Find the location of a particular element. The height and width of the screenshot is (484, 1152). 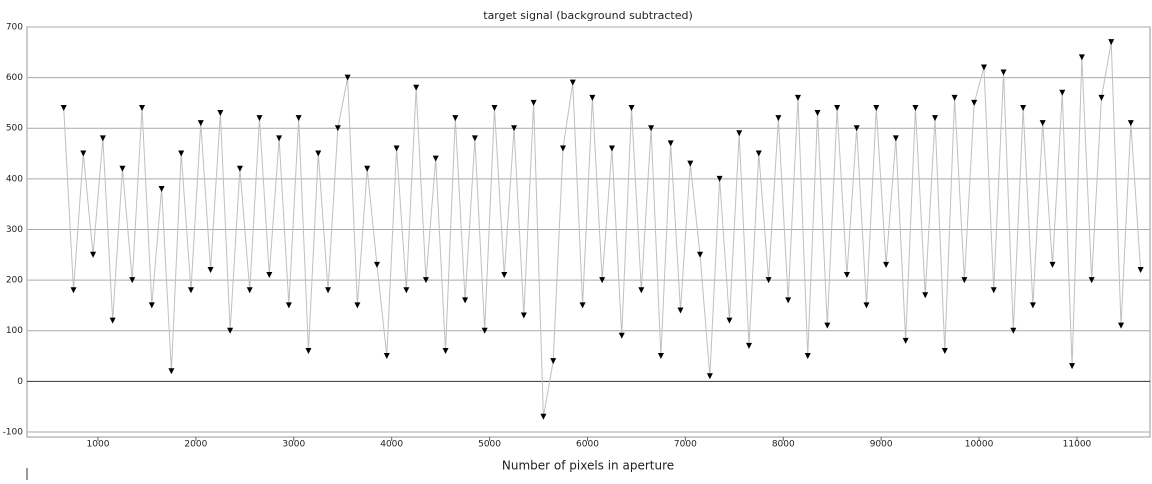

x-tick-label: 7000 is located at coordinates (685, 445).